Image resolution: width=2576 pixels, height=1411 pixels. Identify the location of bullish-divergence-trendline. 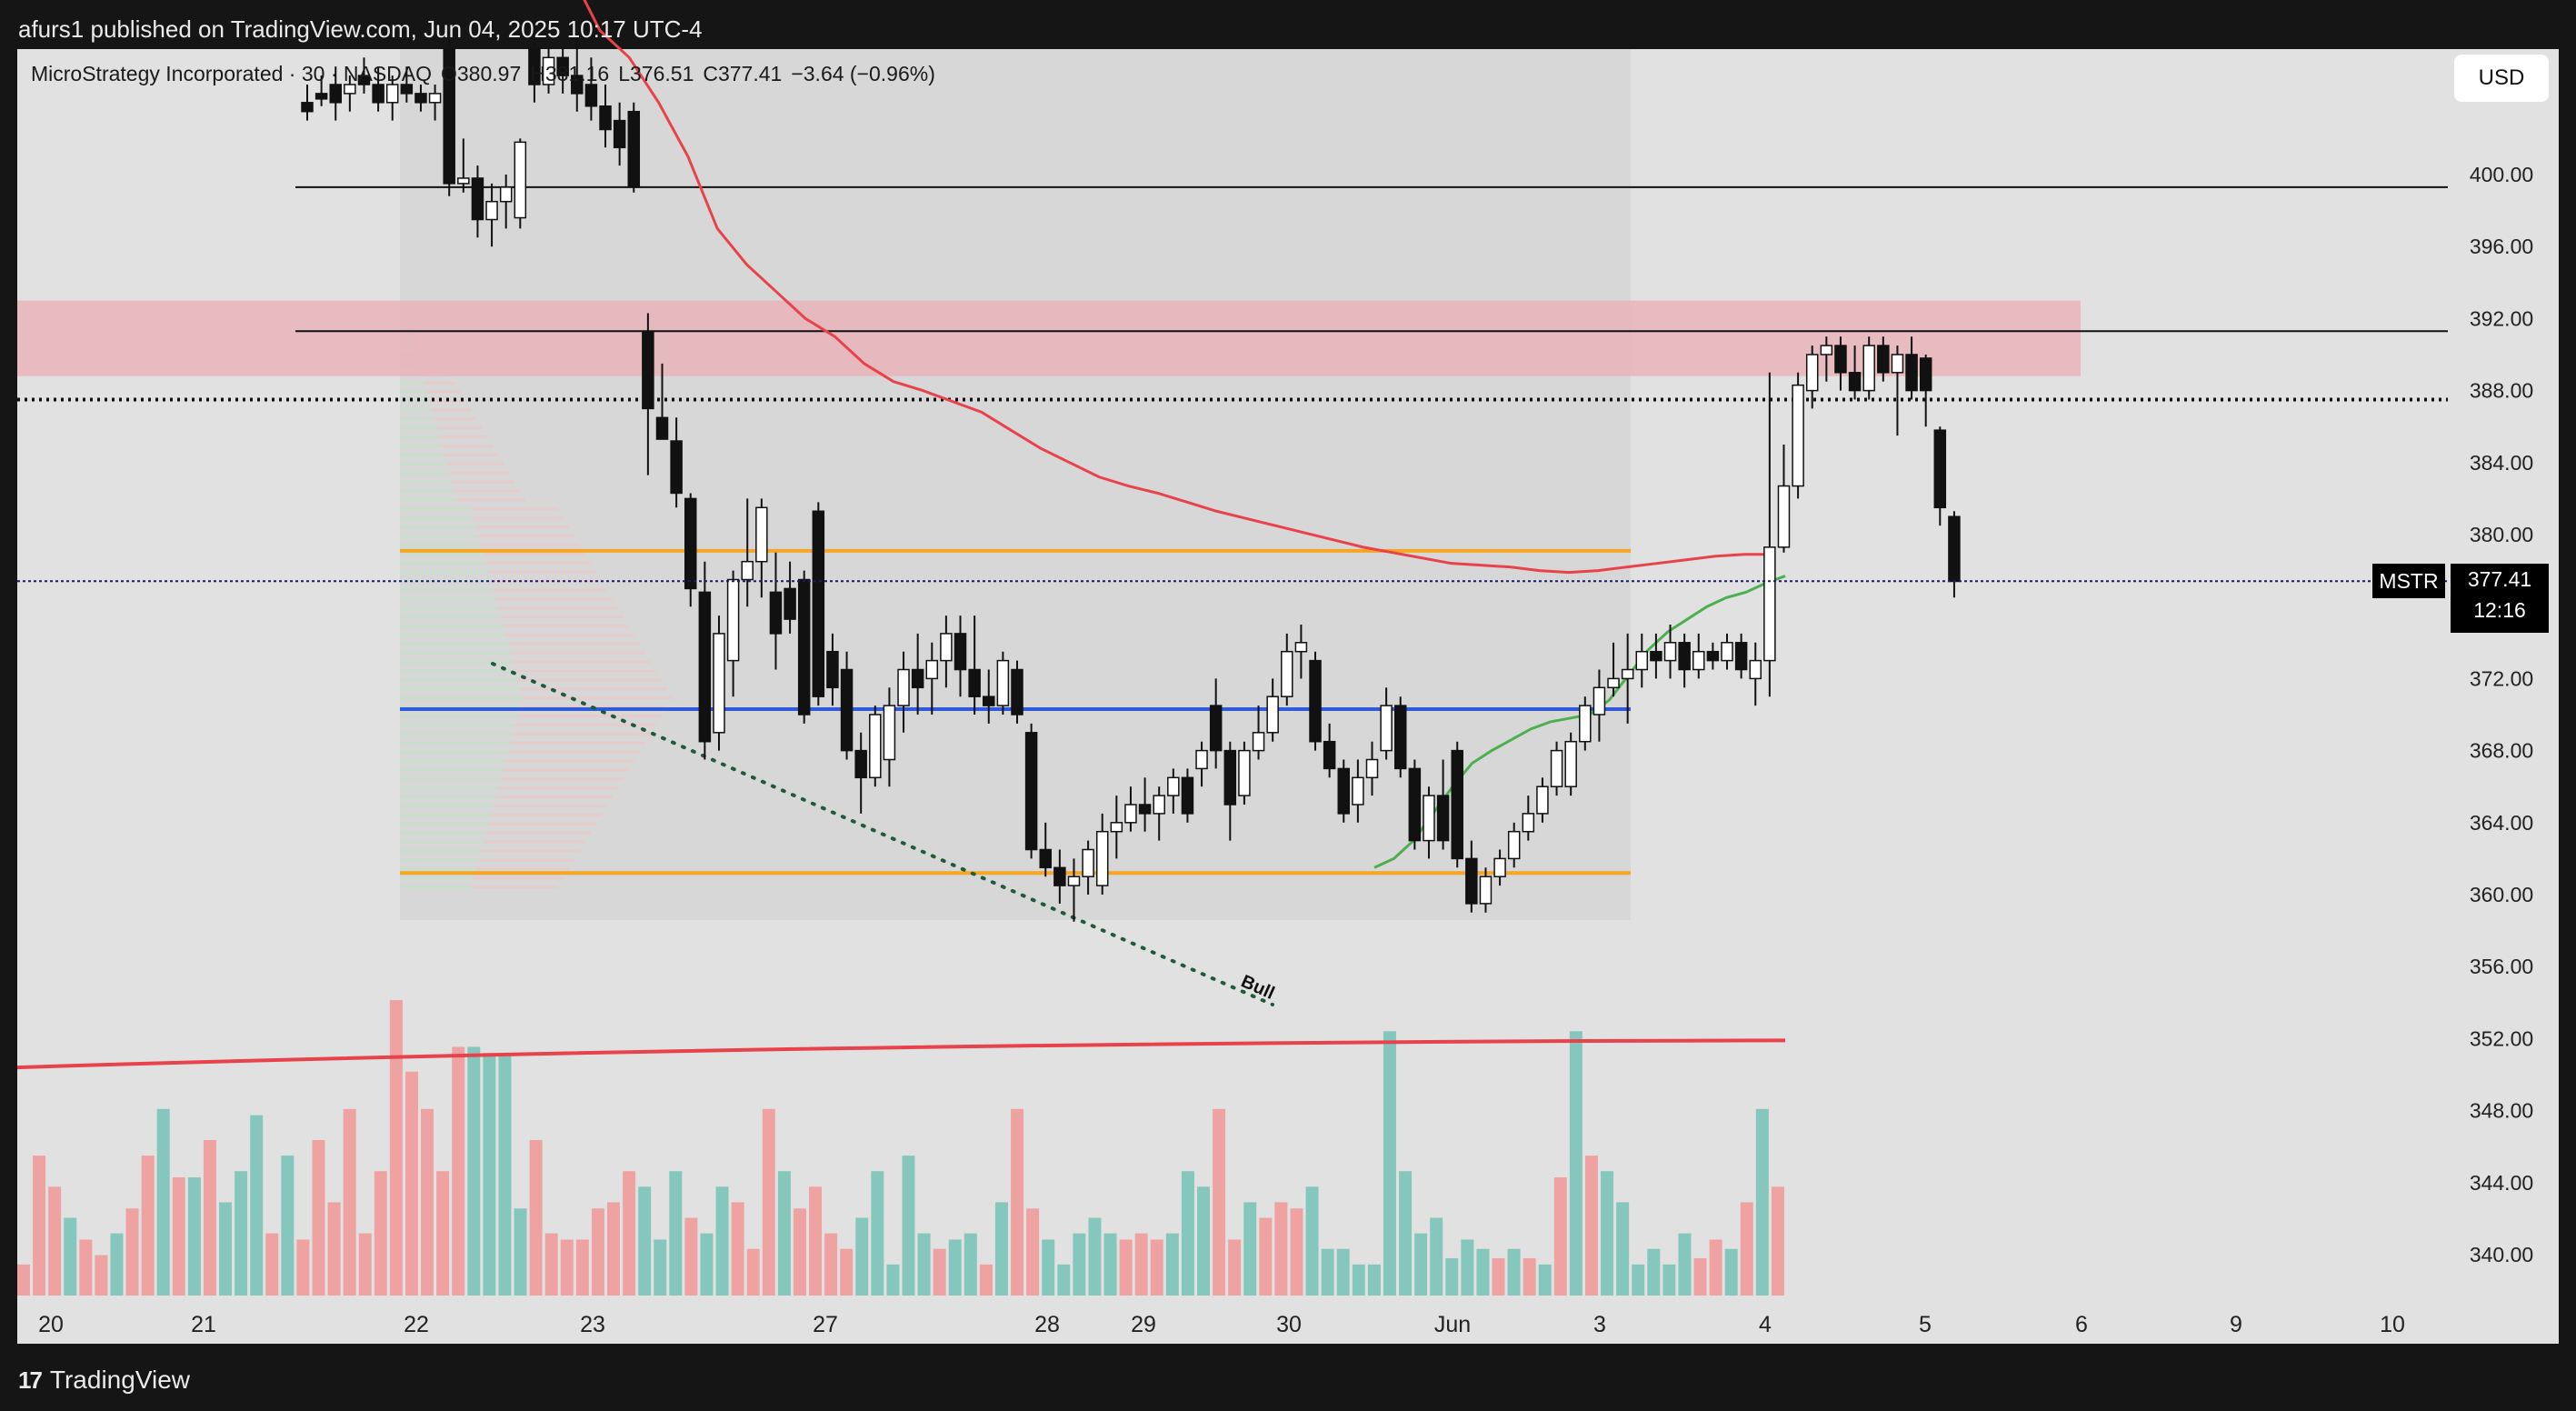
(882, 834).